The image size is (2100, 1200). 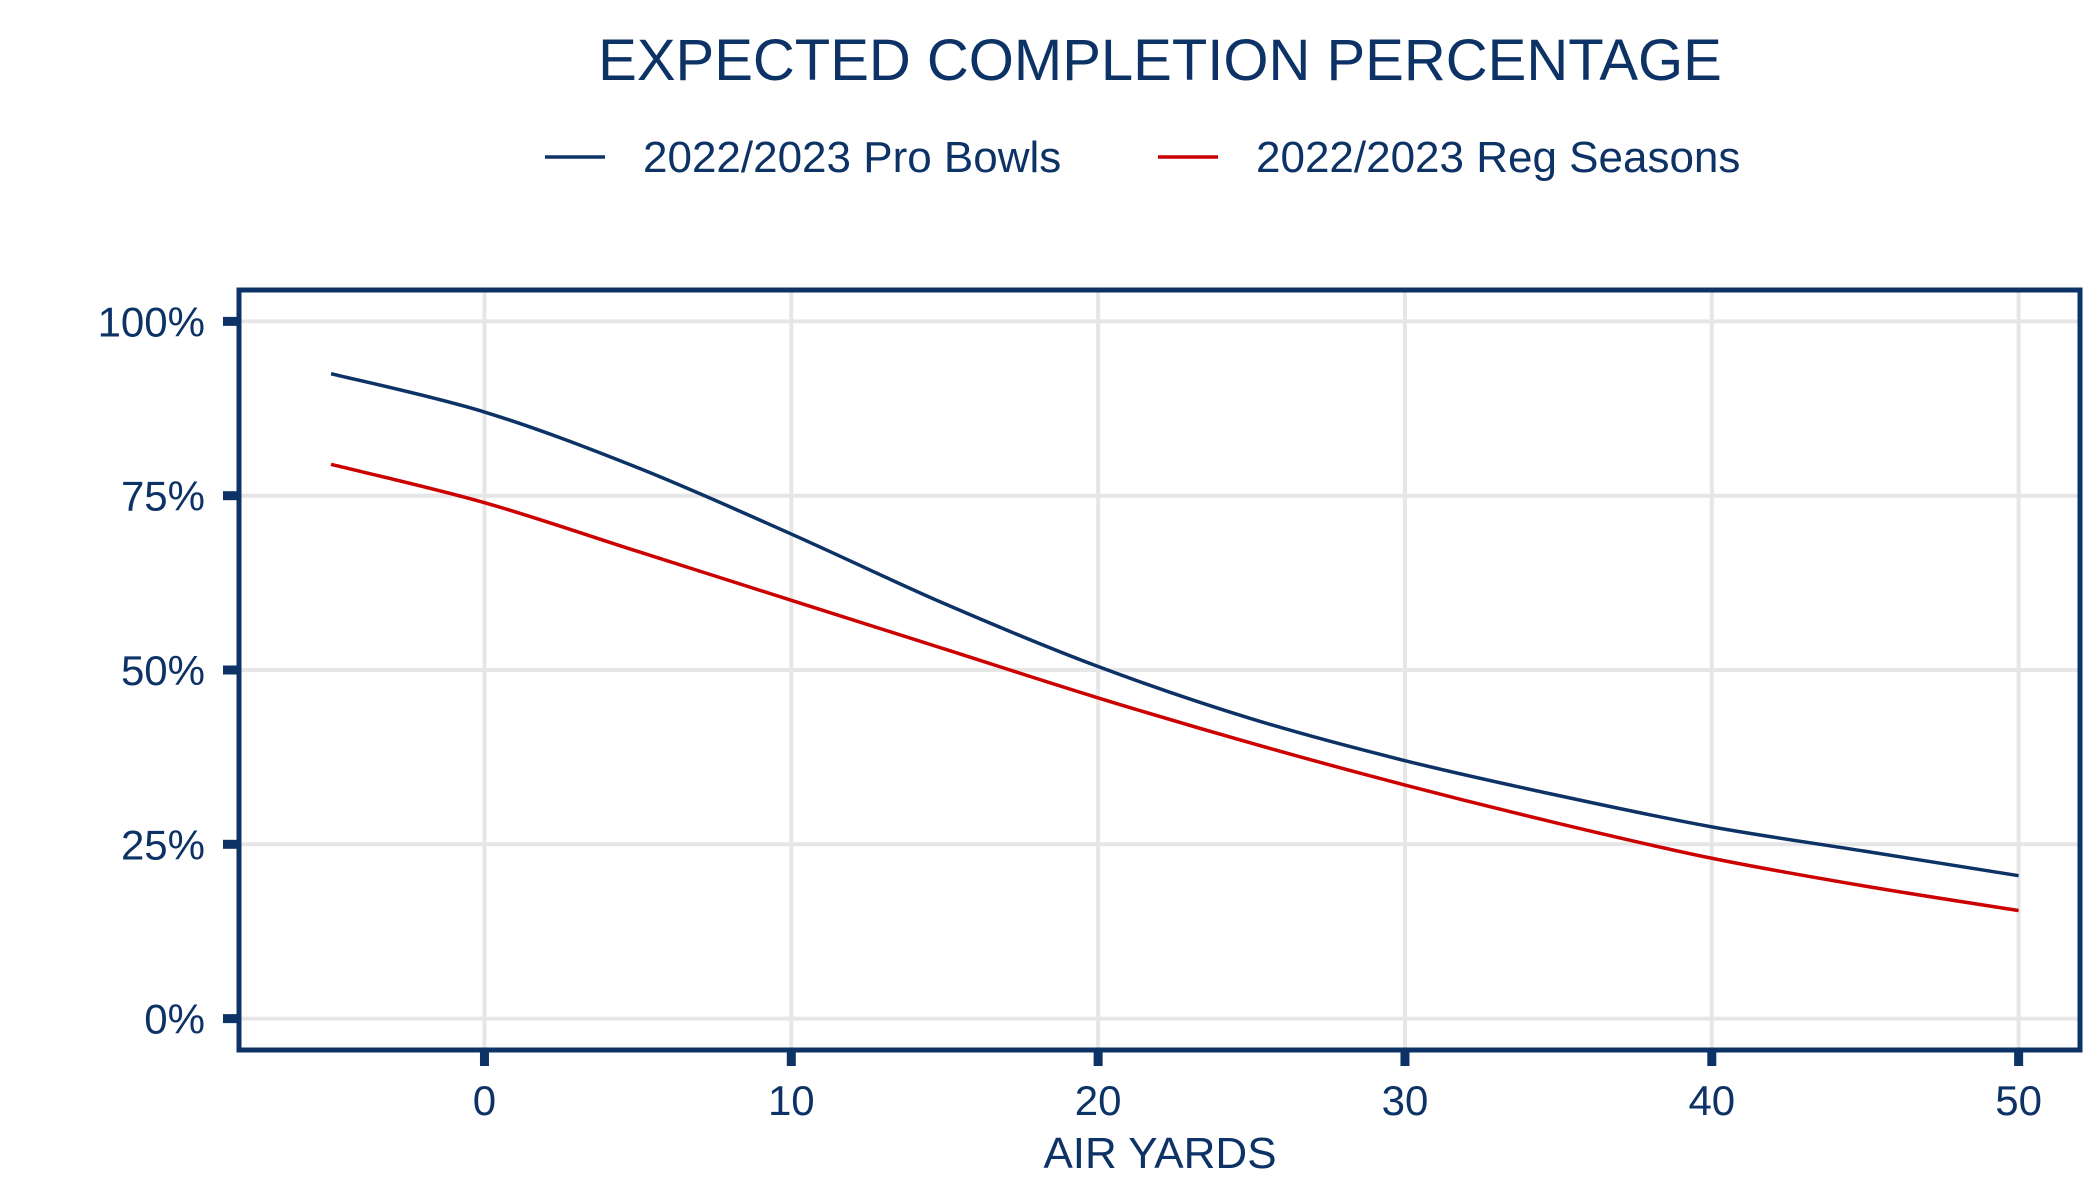 What do you see at coordinates (1405, 1100) in the screenshot?
I see `x-tick-label: 30` at bounding box center [1405, 1100].